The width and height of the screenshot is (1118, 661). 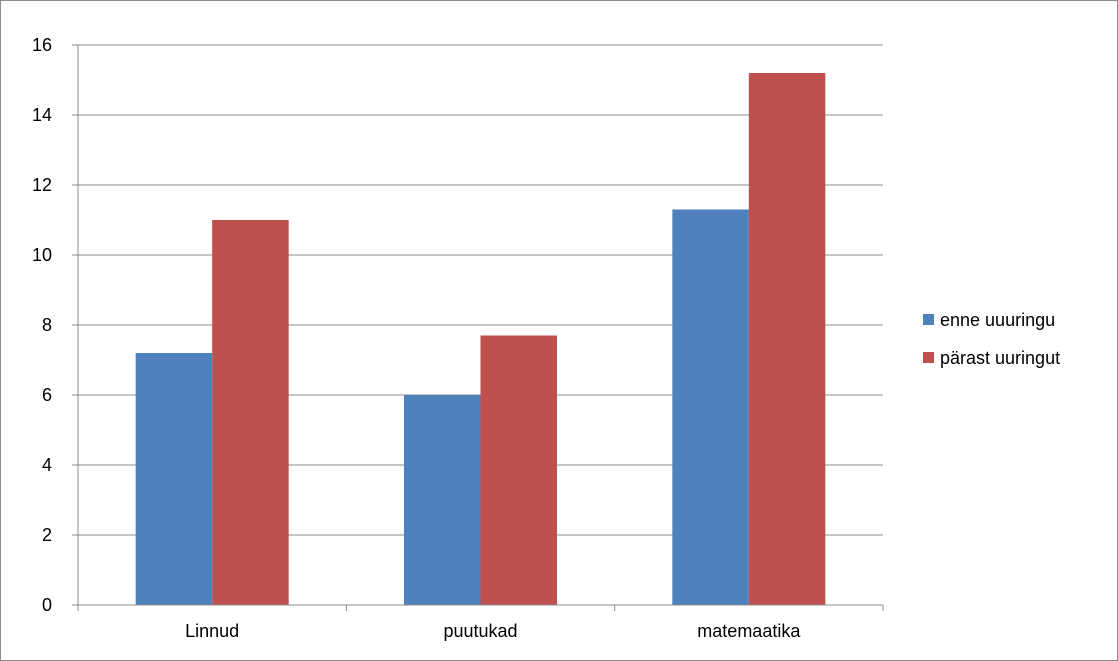 I want to click on y-tick-label: 0, so click(x=47, y=605).